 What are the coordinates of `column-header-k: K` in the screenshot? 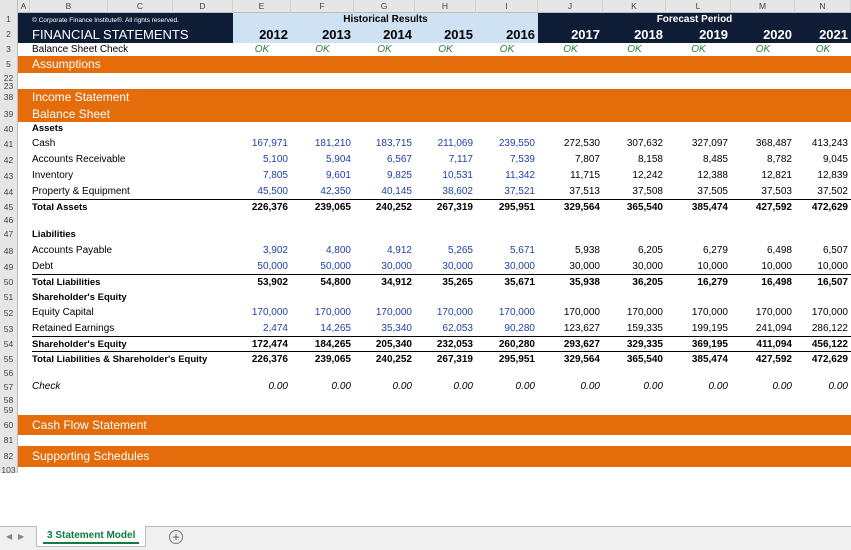 It's located at (634, 6).